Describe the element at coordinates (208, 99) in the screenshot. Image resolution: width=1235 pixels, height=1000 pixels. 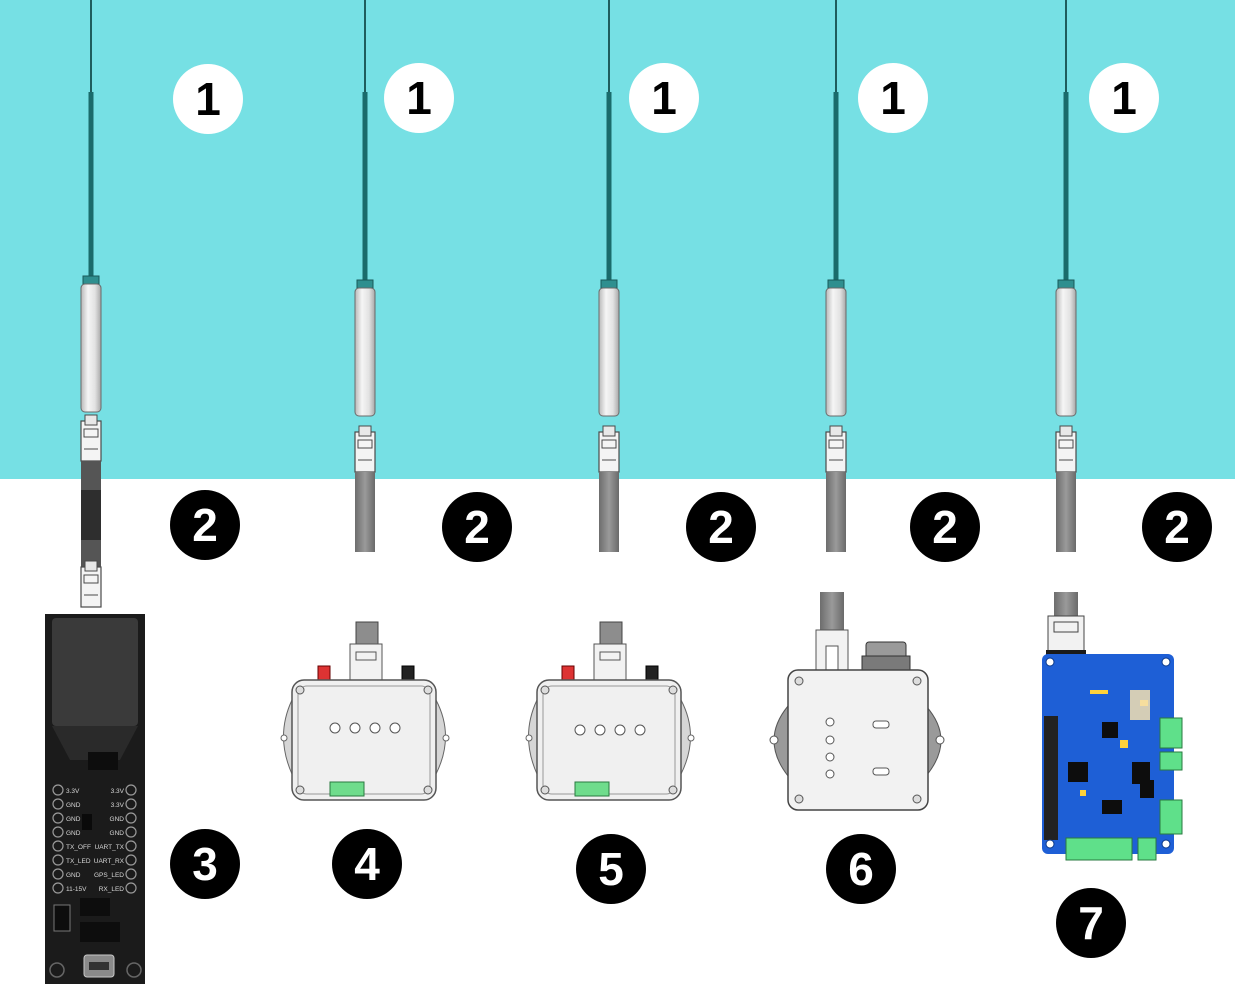
I see `badge-sensor-1: 1` at that location.